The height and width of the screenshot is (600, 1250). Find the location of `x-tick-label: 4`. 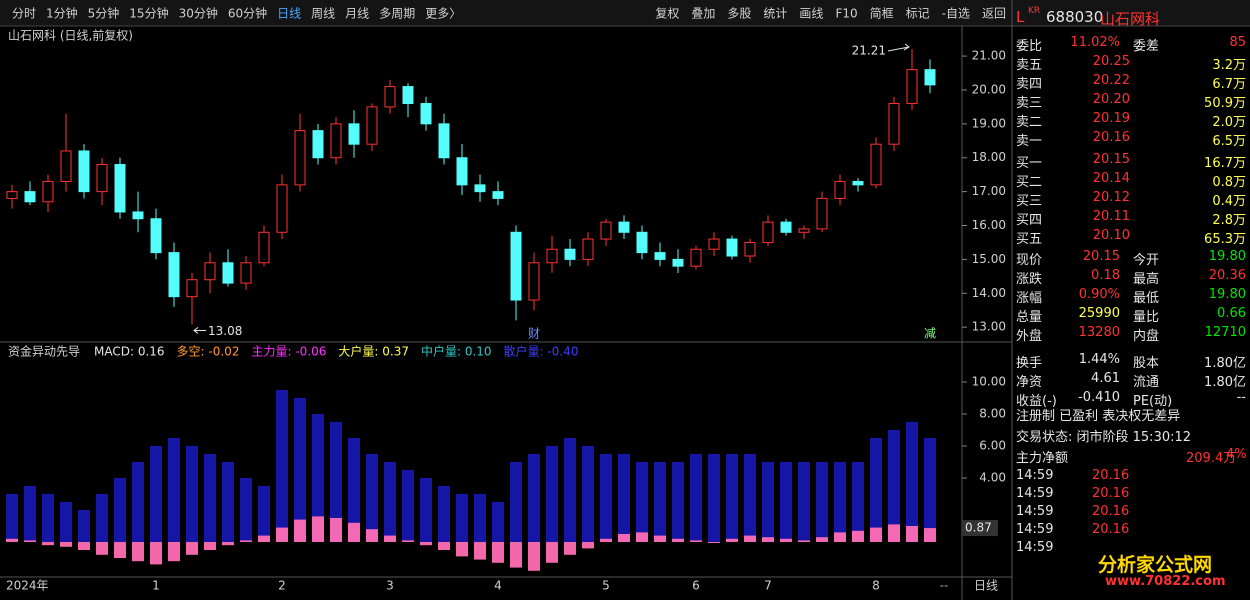

x-tick-label: 4 is located at coordinates (498, 586).